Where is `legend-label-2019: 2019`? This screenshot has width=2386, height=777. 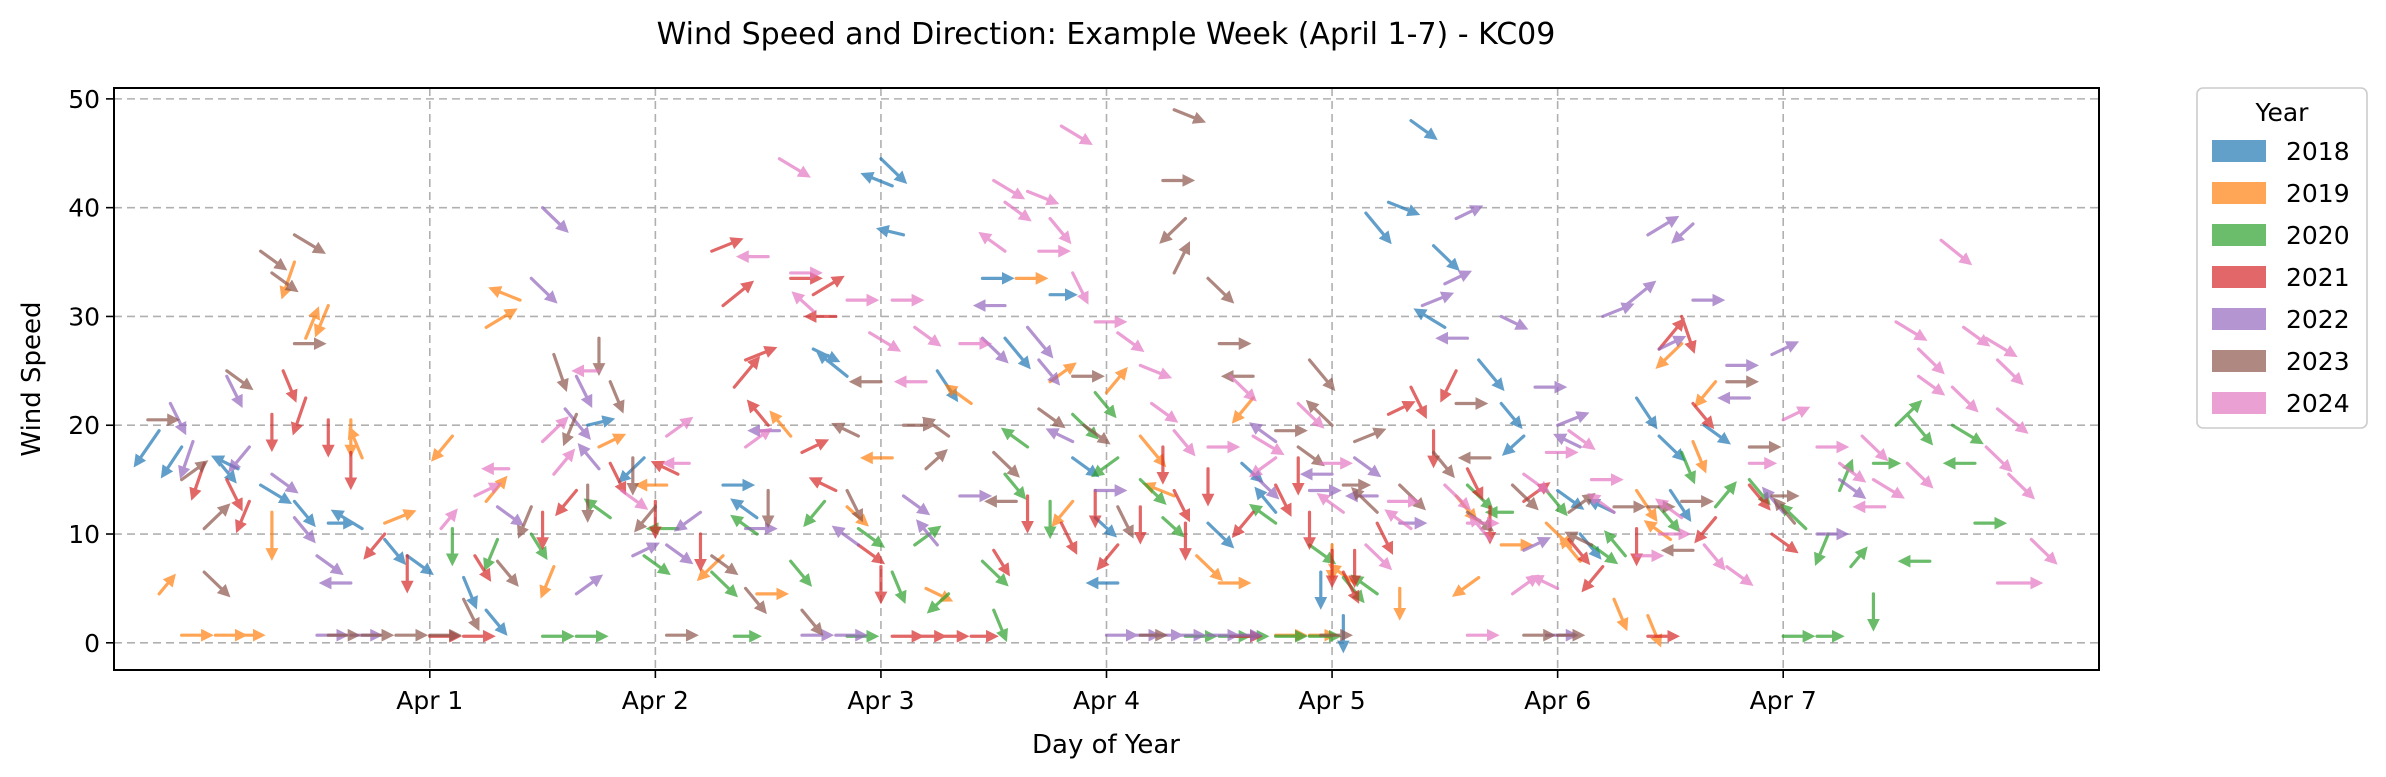
legend-label-2019: 2019 is located at coordinates (2318, 193).